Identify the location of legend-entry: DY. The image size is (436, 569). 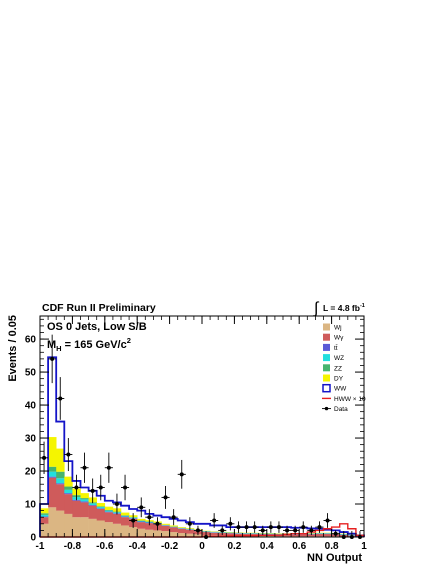
(333, 379).